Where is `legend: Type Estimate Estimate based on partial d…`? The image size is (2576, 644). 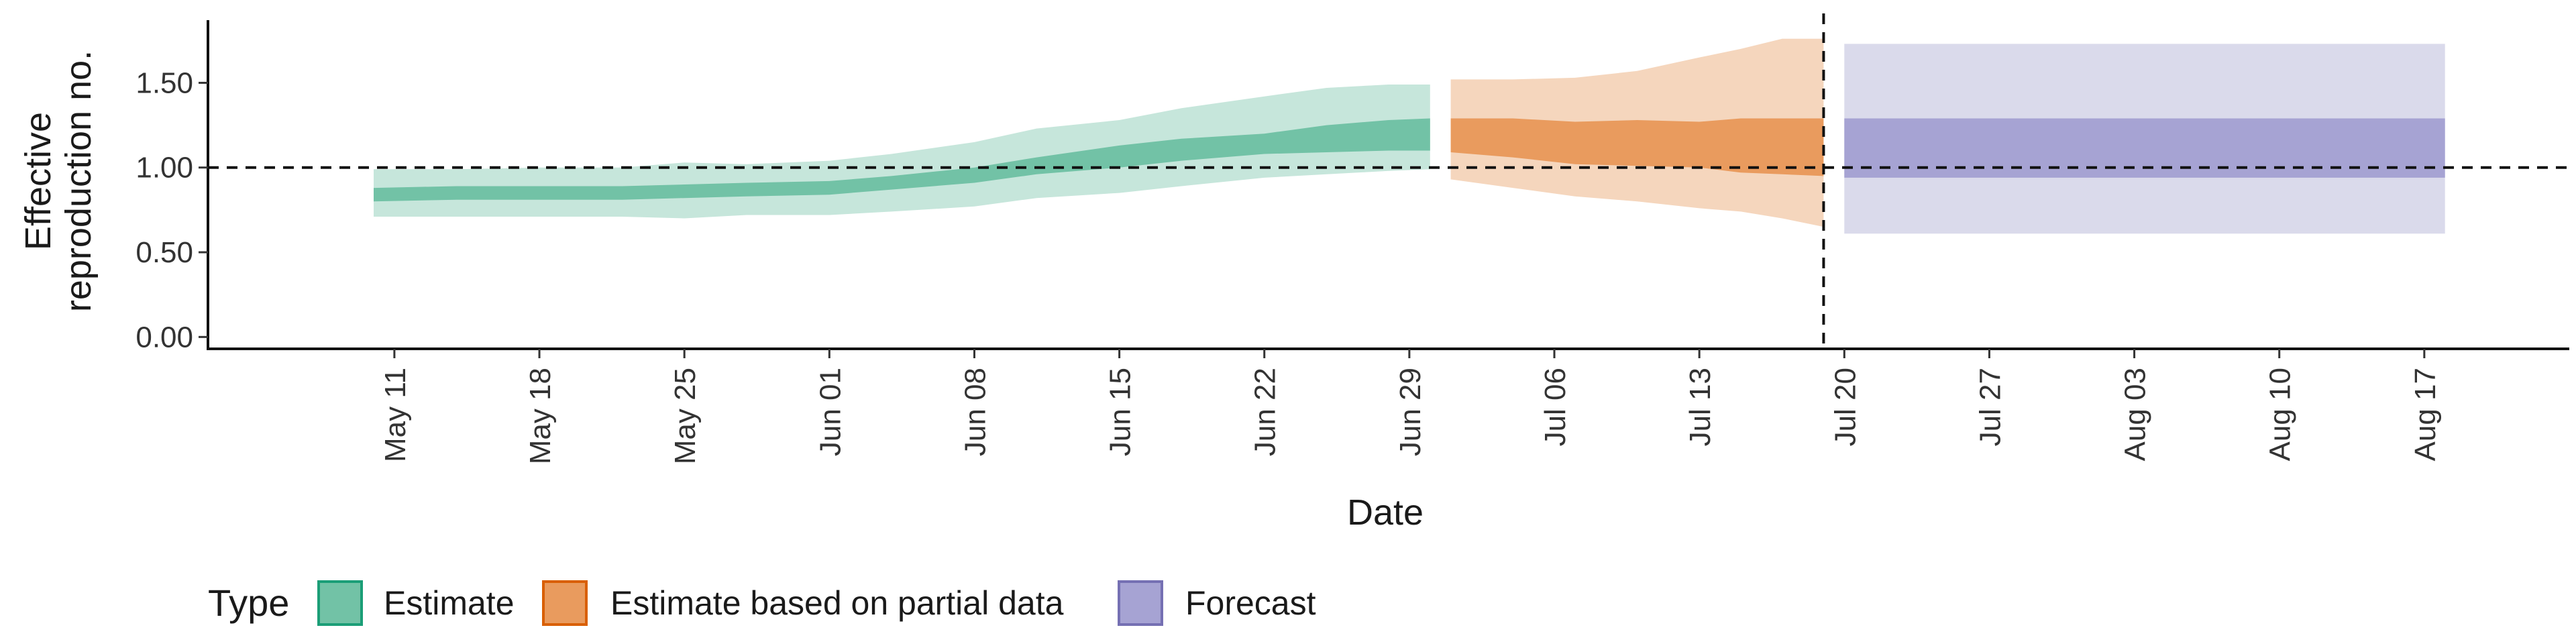
legend: Type Estimate Estimate based on partial d… is located at coordinates (762, 603).